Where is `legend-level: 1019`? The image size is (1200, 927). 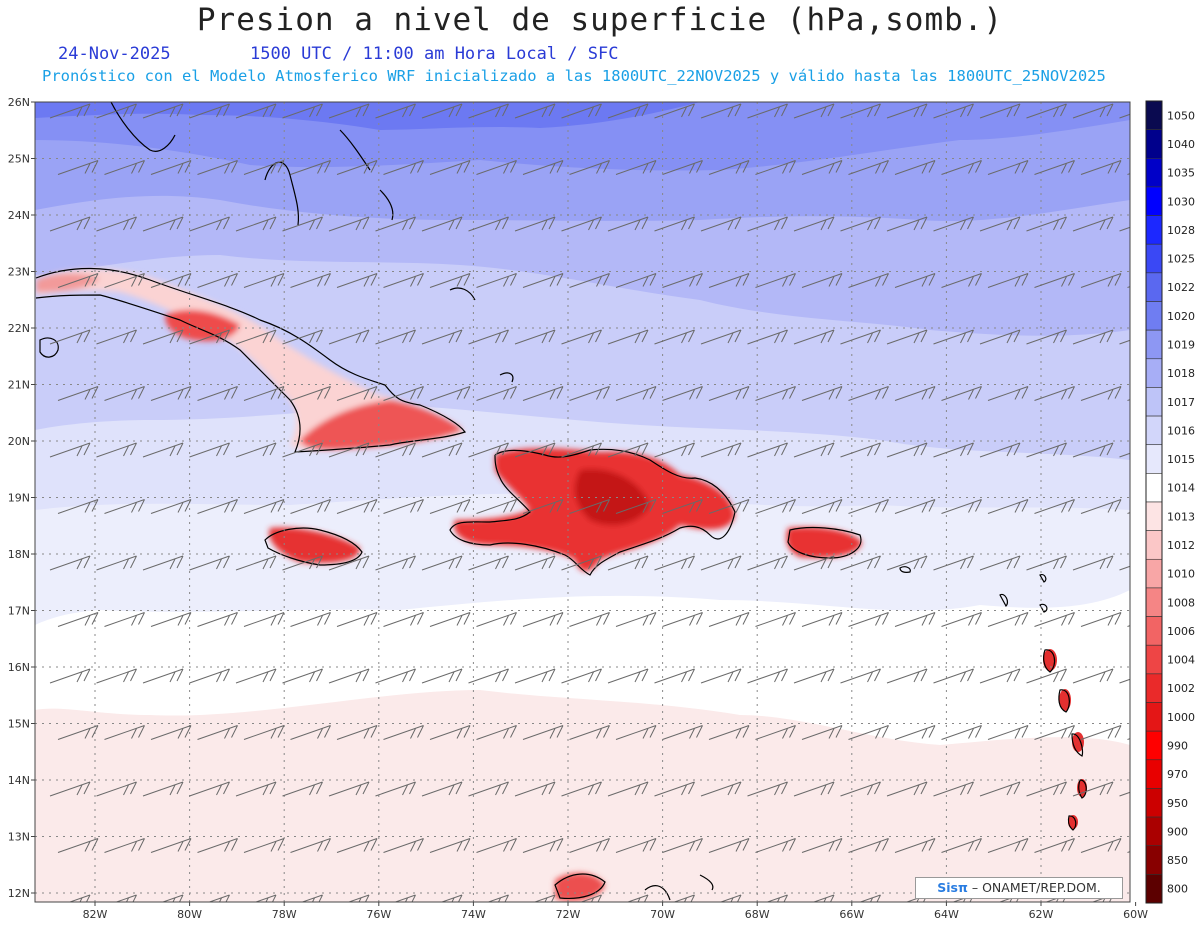
legend-level: 1019 is located at coordinates (1181, 344).